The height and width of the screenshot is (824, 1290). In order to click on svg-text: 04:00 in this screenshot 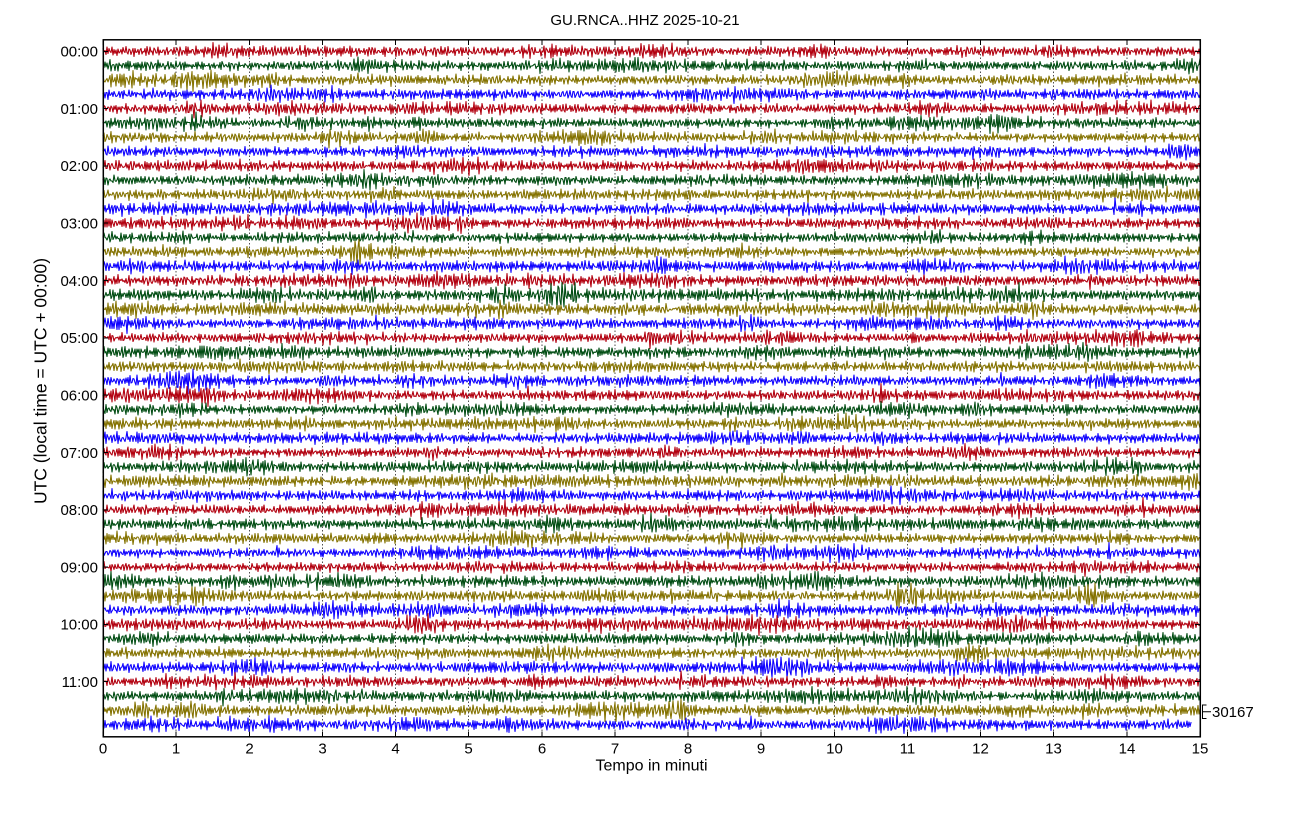, I will do `click(79, 281)`.